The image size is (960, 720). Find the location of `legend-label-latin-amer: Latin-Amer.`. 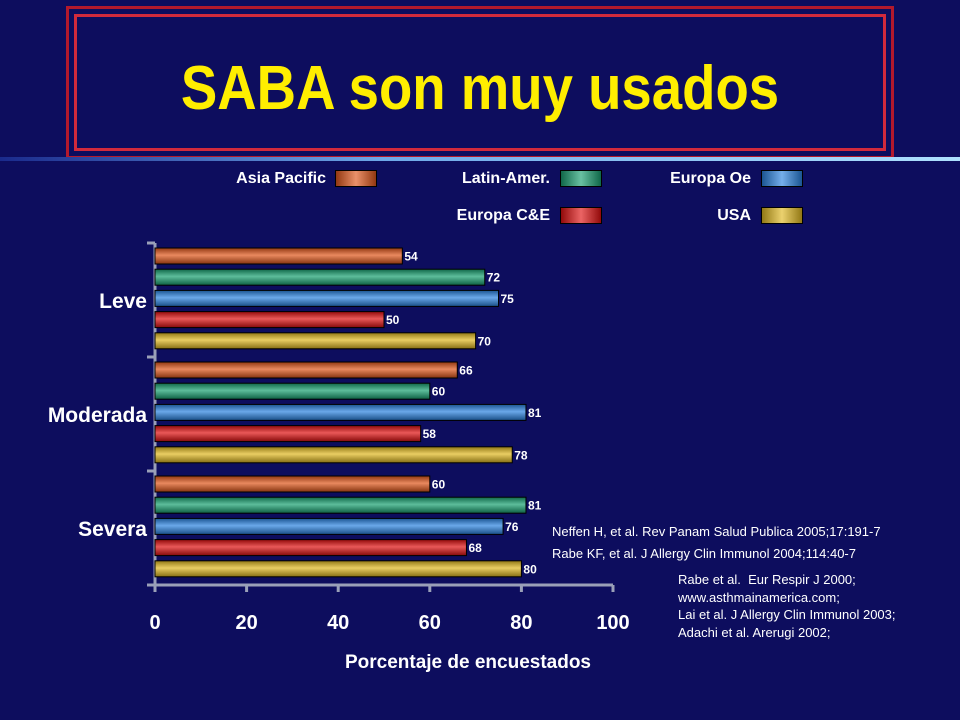

legend-label-latin-amer: Latin-Amer. is located at coordinates (505, 178).